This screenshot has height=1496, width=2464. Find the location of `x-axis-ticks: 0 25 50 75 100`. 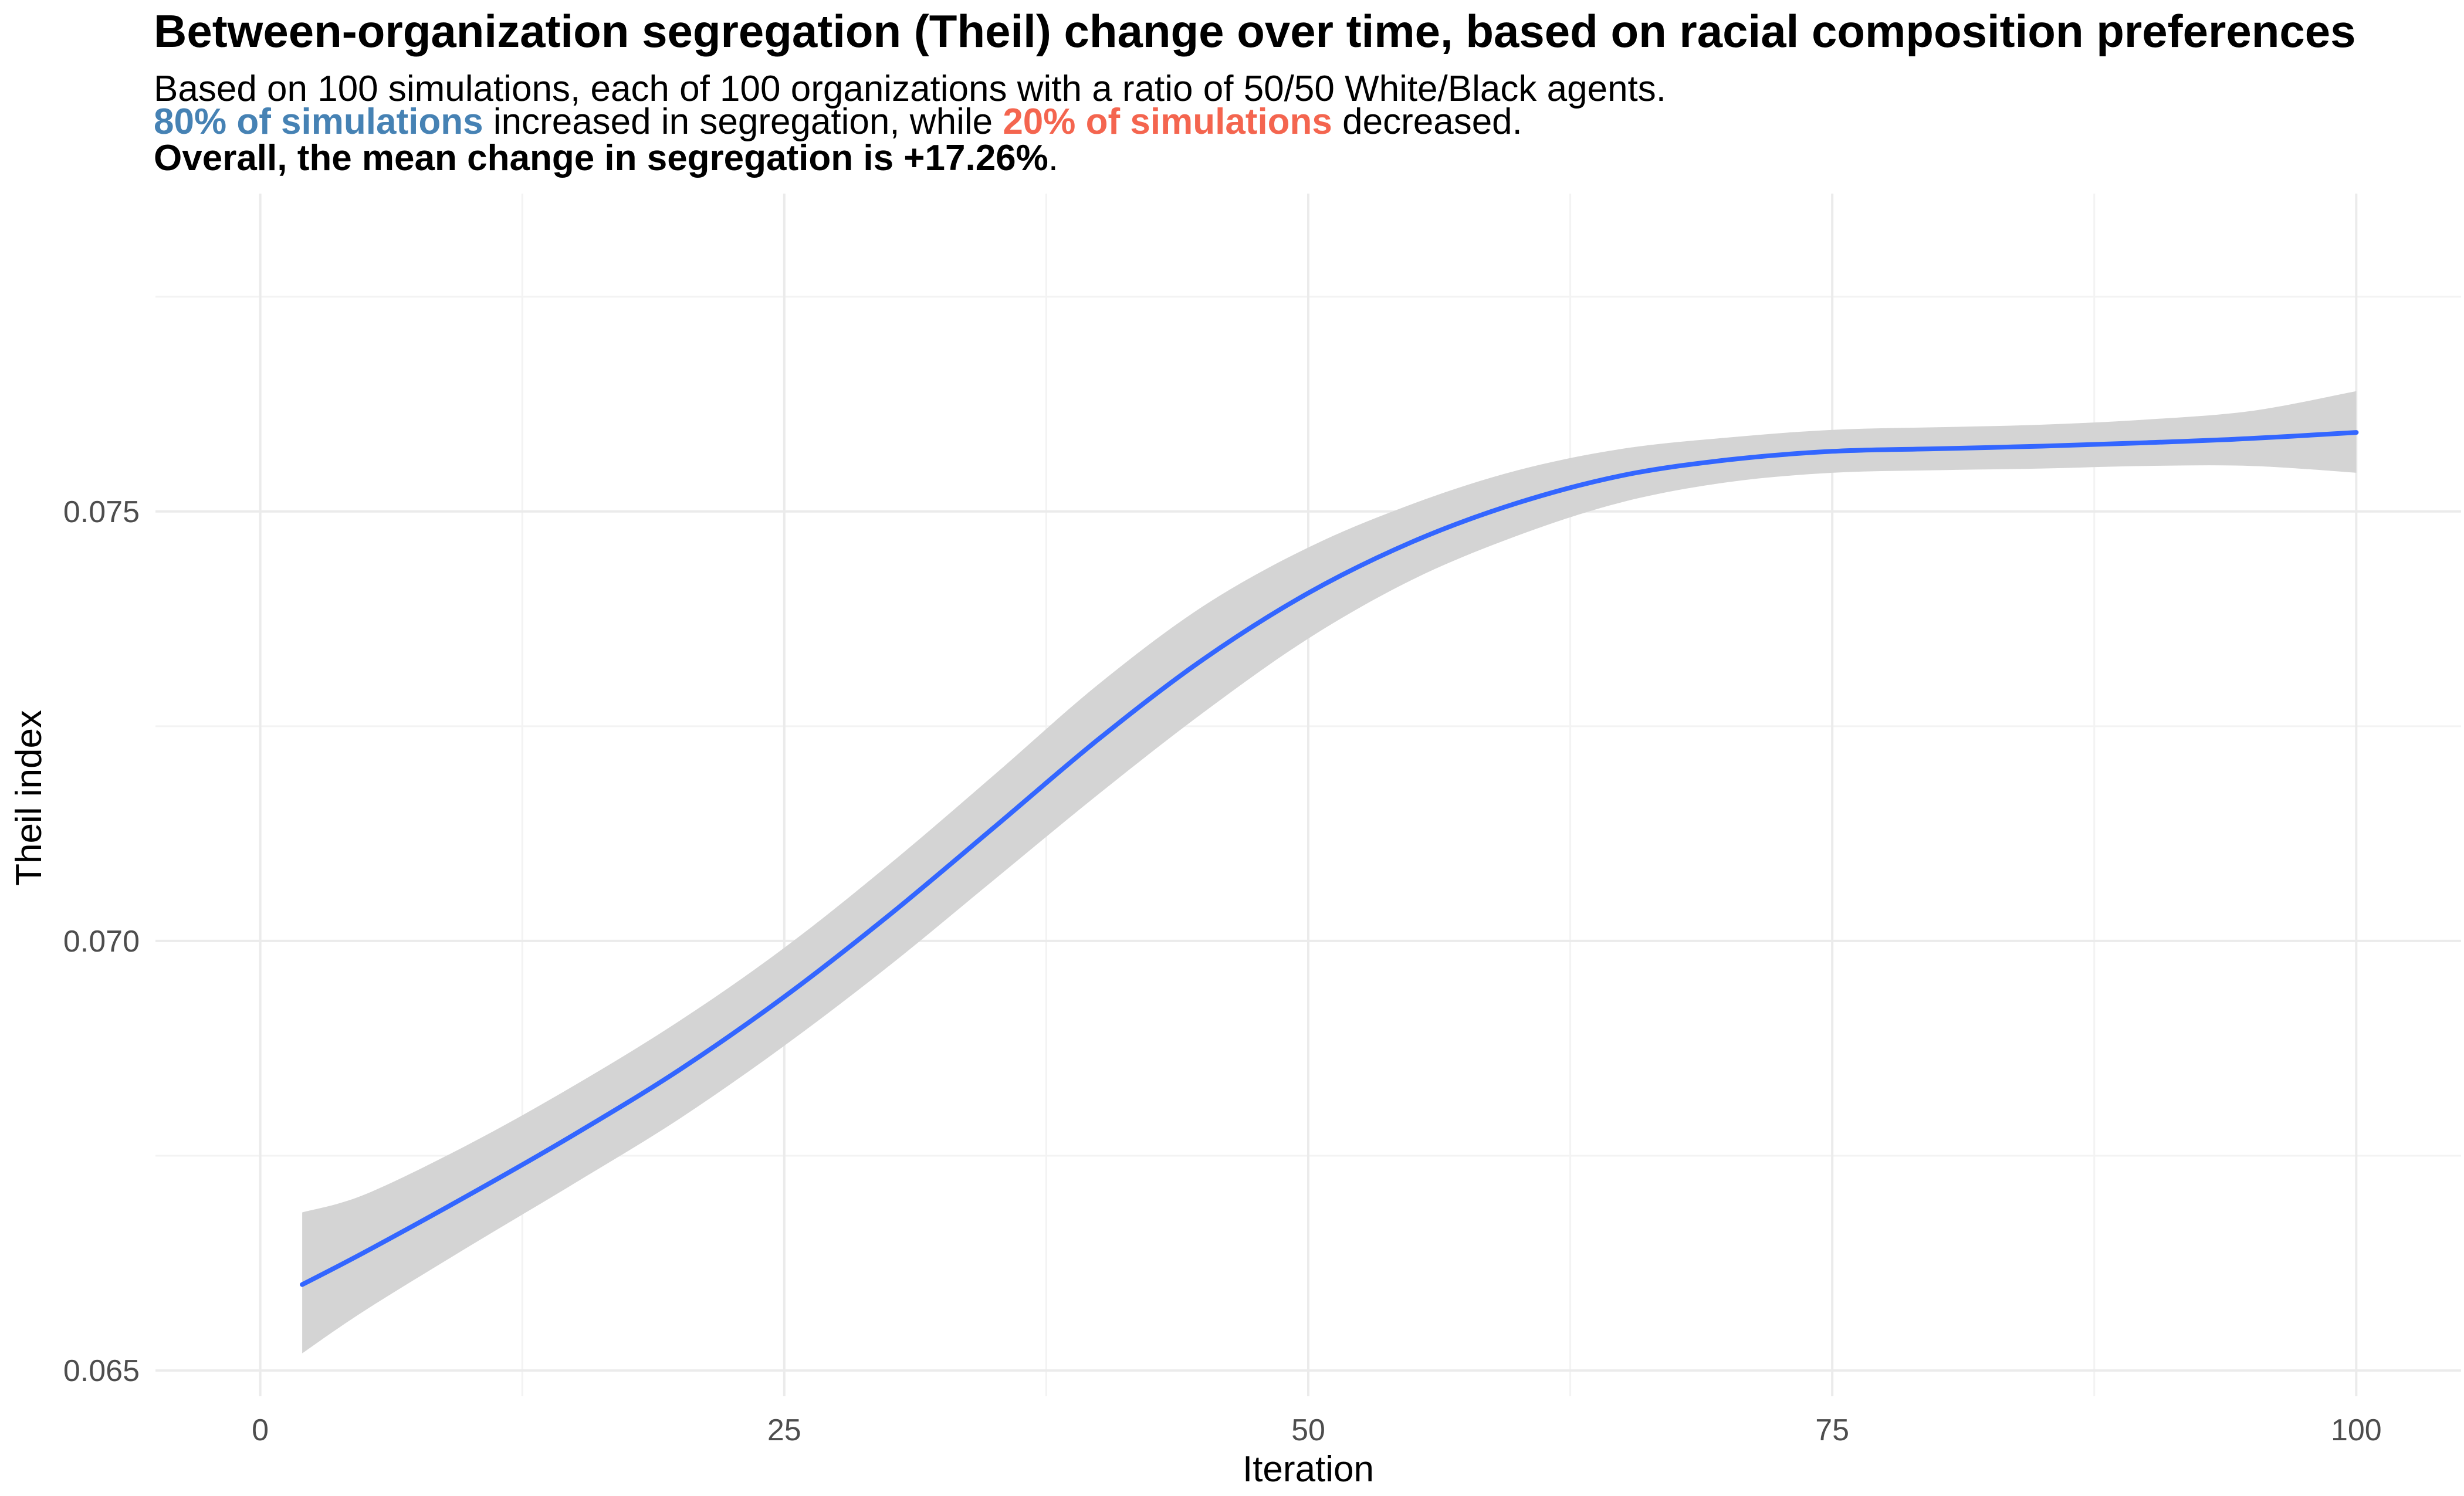

x-axis-ticks: 0 25 50 75 100 is located at coordinates (1317, 1430).